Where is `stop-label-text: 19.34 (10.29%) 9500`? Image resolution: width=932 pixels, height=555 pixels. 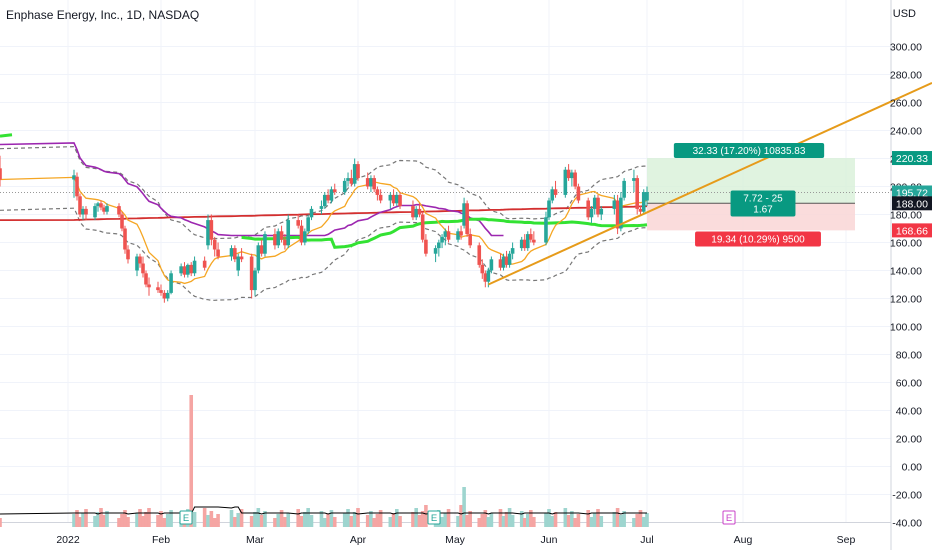 stop-label-text: 19.34 (10.29%) 9500 is located at coordinates (758, 240).